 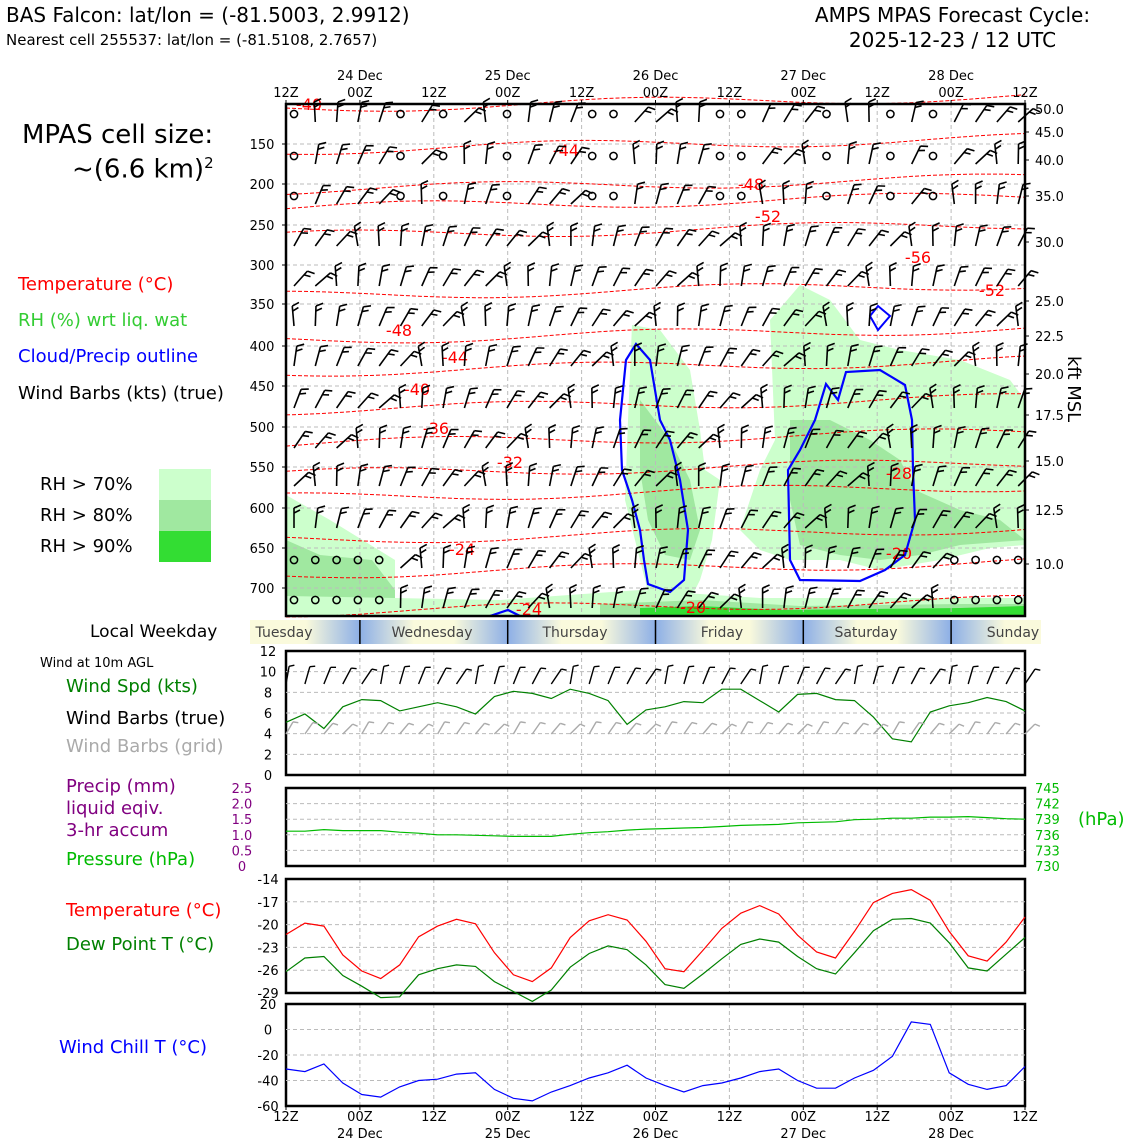 I want to click on isotherm-label: -28, so click(x=899, y=473).